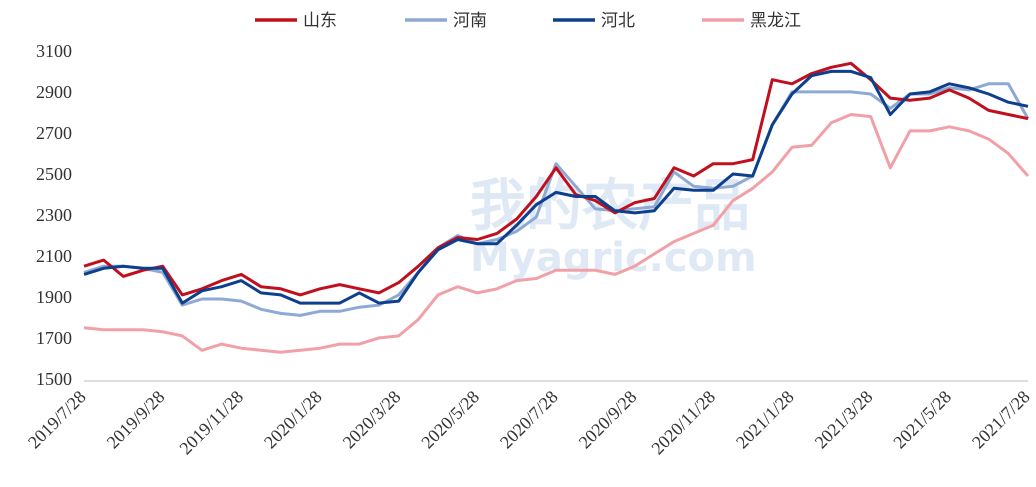 The height and width of the screenshot is (487, 1036). I want to click on legend-label: 河南, so click(470, 21).